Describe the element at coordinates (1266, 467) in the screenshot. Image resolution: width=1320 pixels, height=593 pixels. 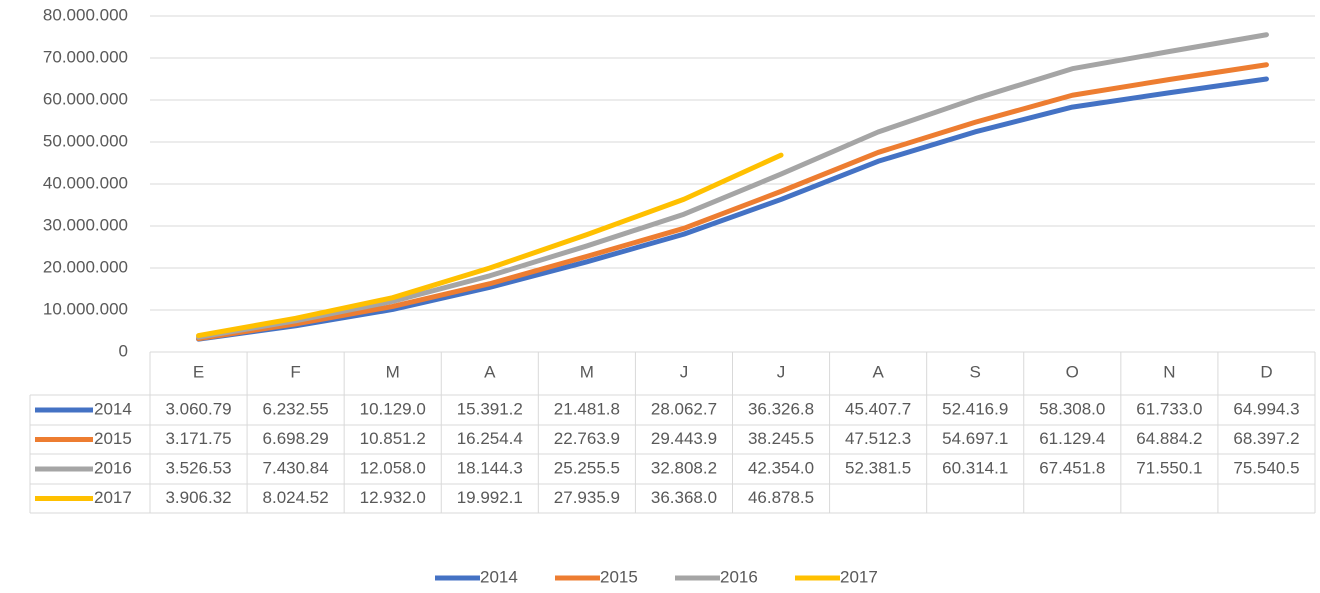
I see `table-value: 75.540.5` at that location.